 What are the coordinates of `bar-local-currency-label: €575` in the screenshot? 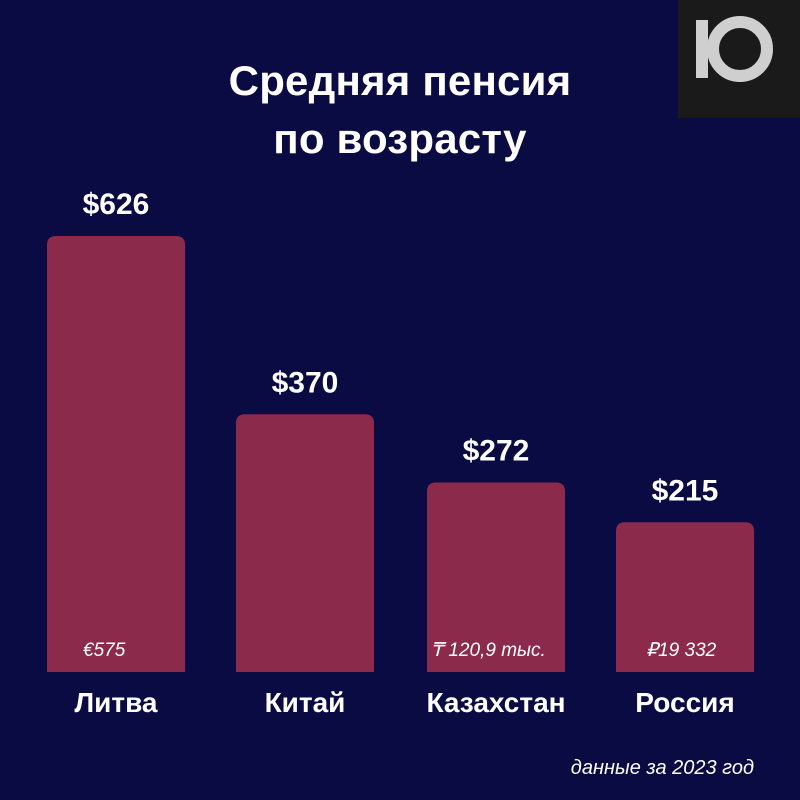 It's located at (104, 650).